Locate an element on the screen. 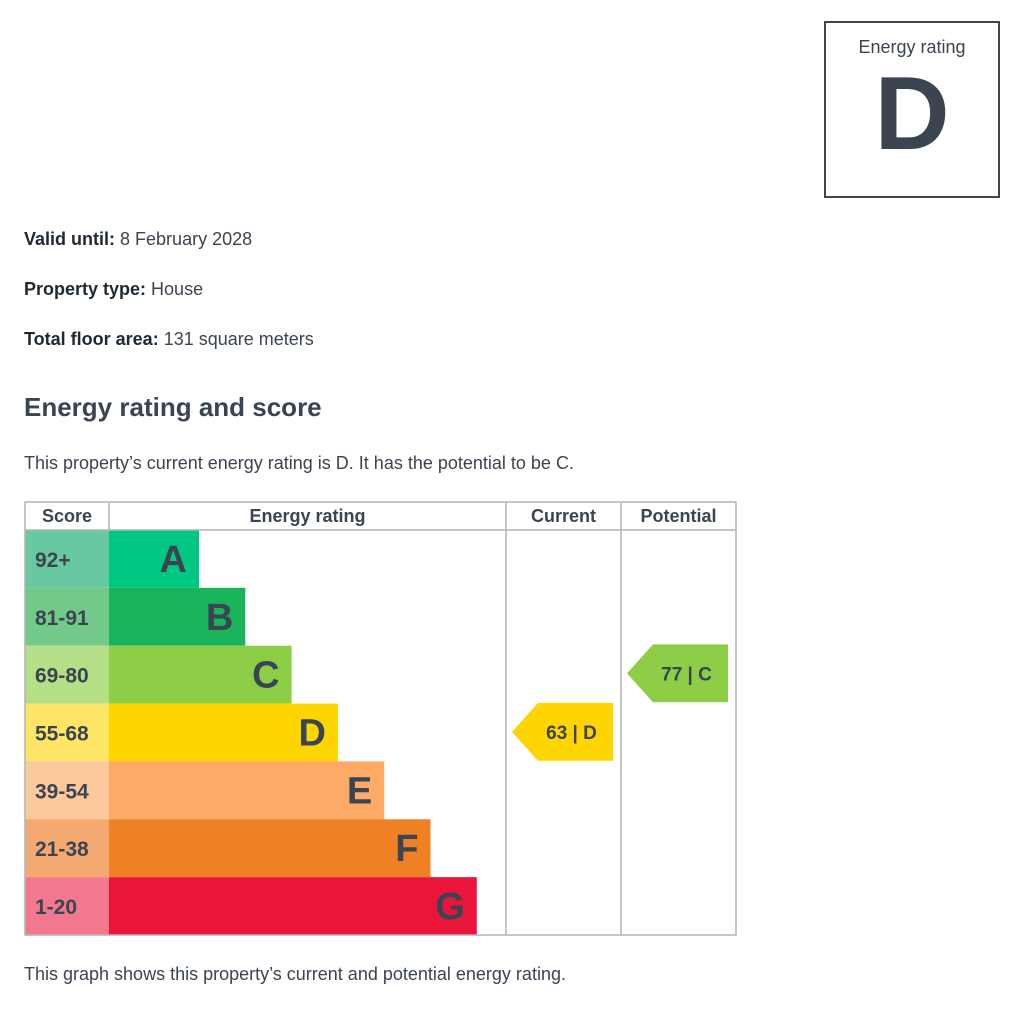 The image size is (1023, 1024). potential-rating-arrow is located at coordinates (677, 673).